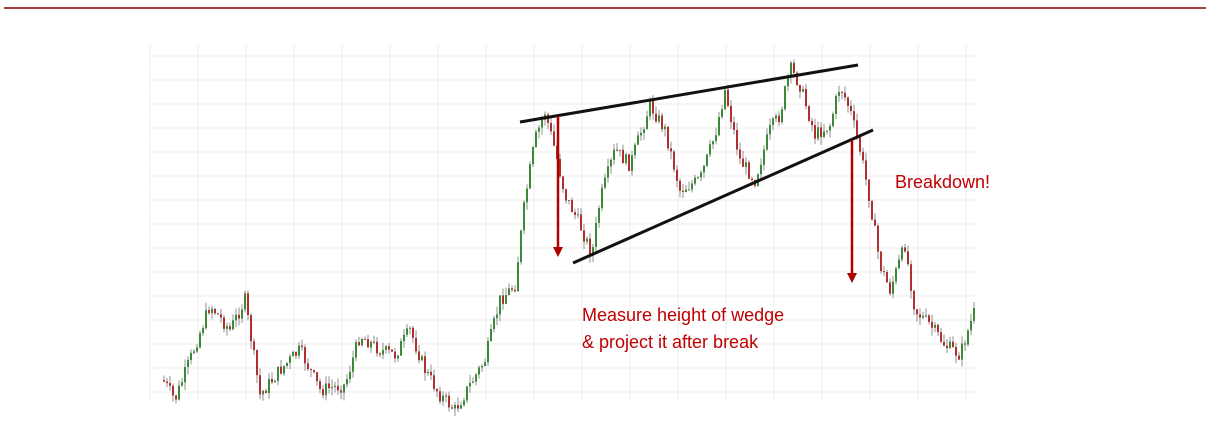 This screenshot has width=1210, height=423. What do you see at coordinates (670, 342) in the screenshot?
I see `measure-label: & project it after break` at bounding box center [670, 342].